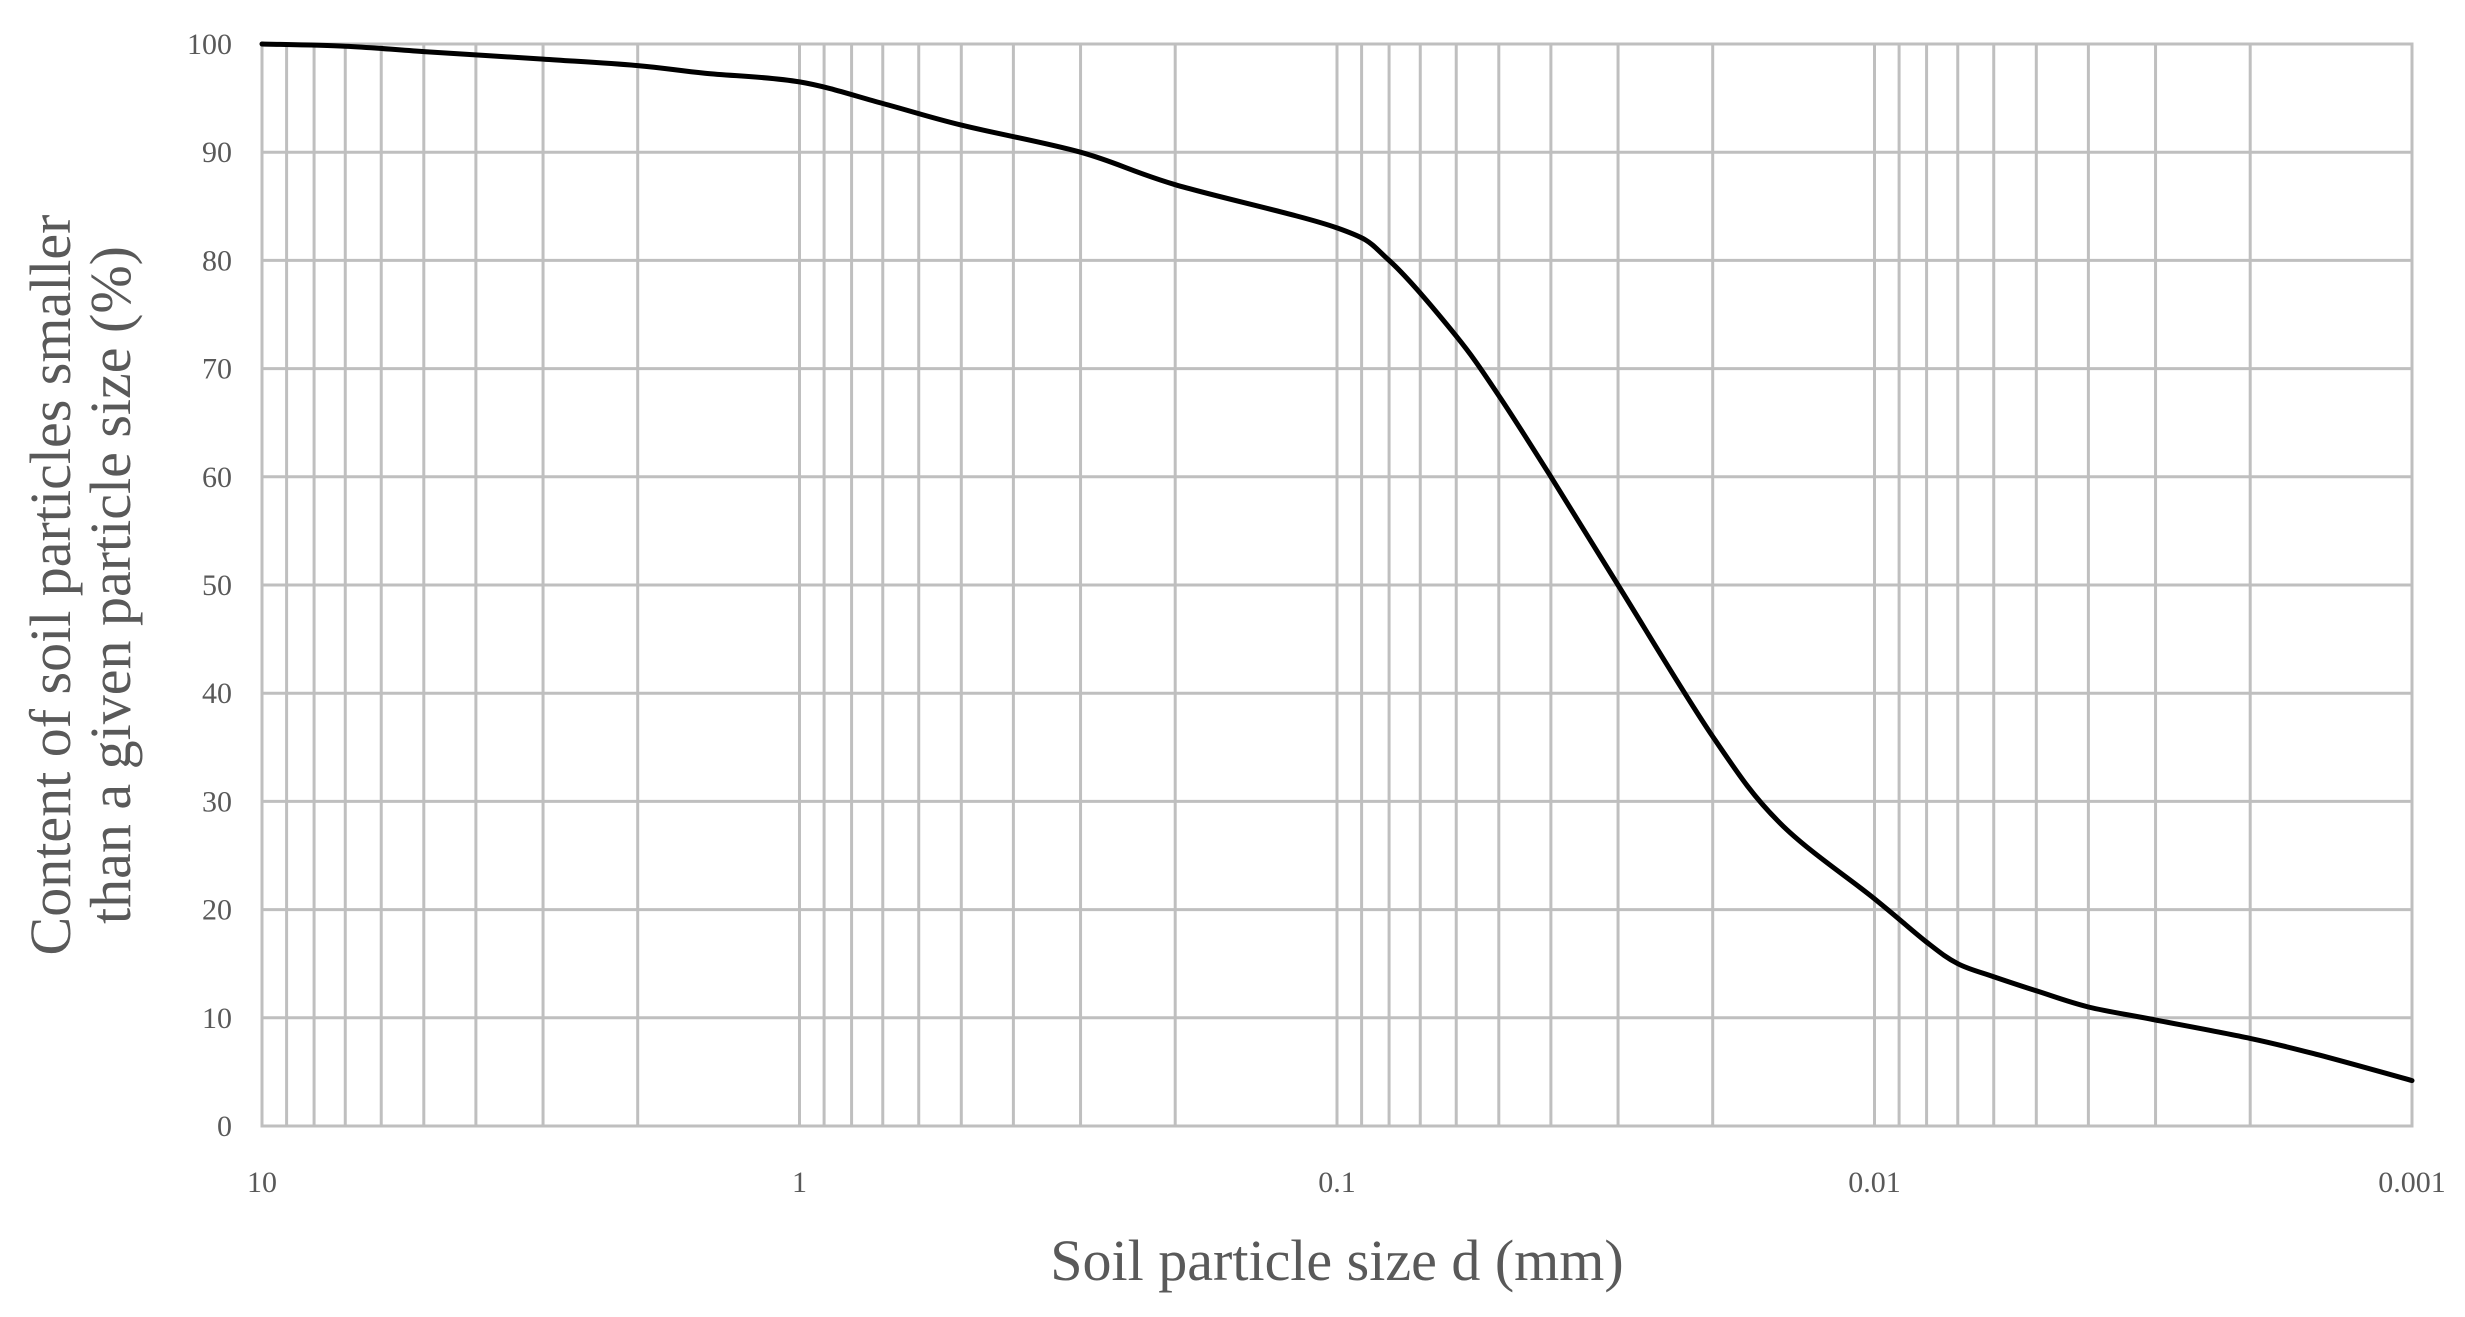 This screenshot has height=1317, width=2465. I want to click on y-tick-label: 100, so click(209, 44).